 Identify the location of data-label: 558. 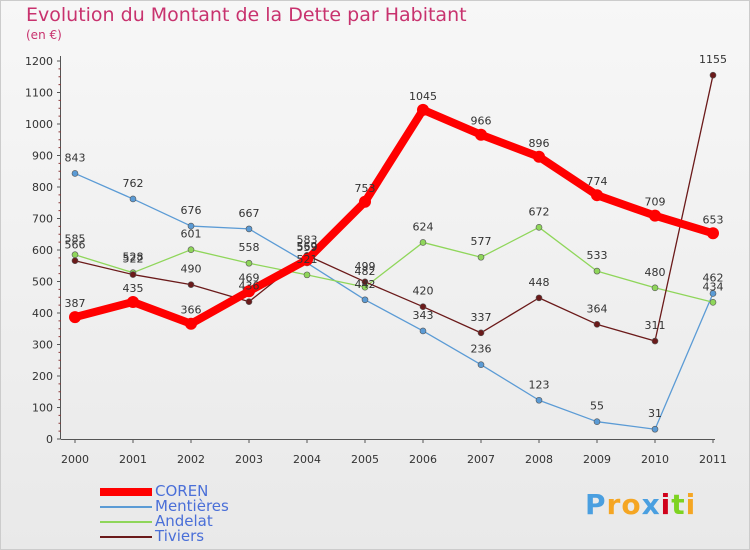
(249, 247).